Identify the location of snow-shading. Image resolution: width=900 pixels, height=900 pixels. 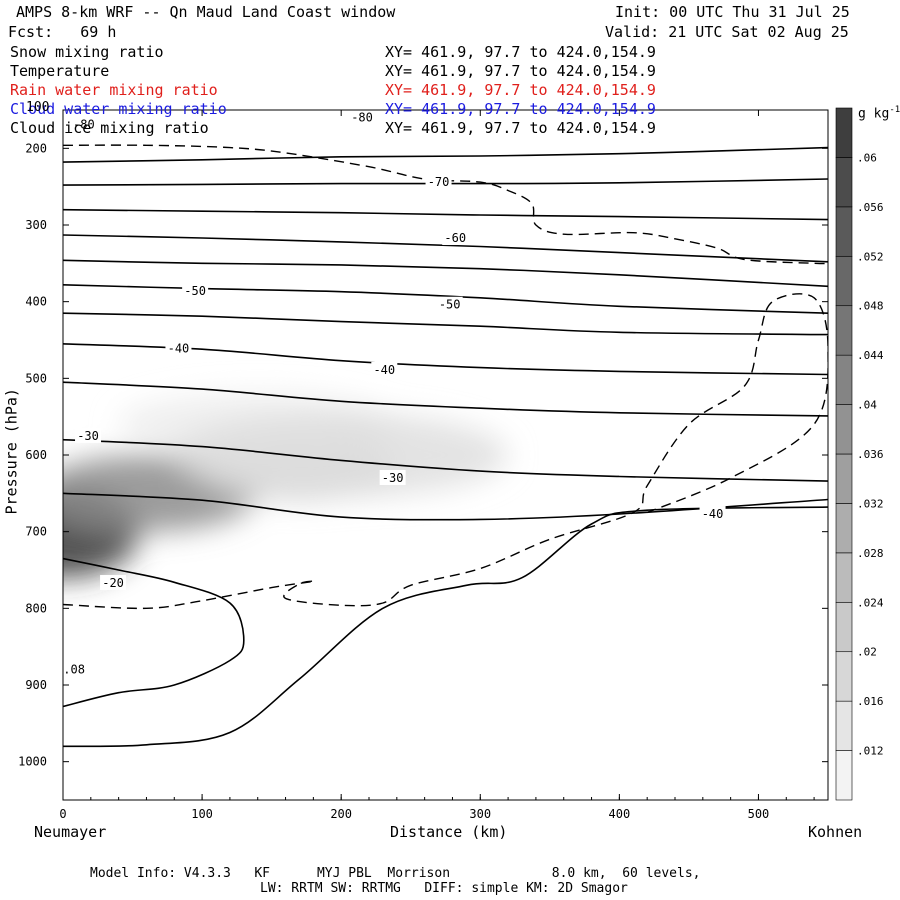
(286, 485).